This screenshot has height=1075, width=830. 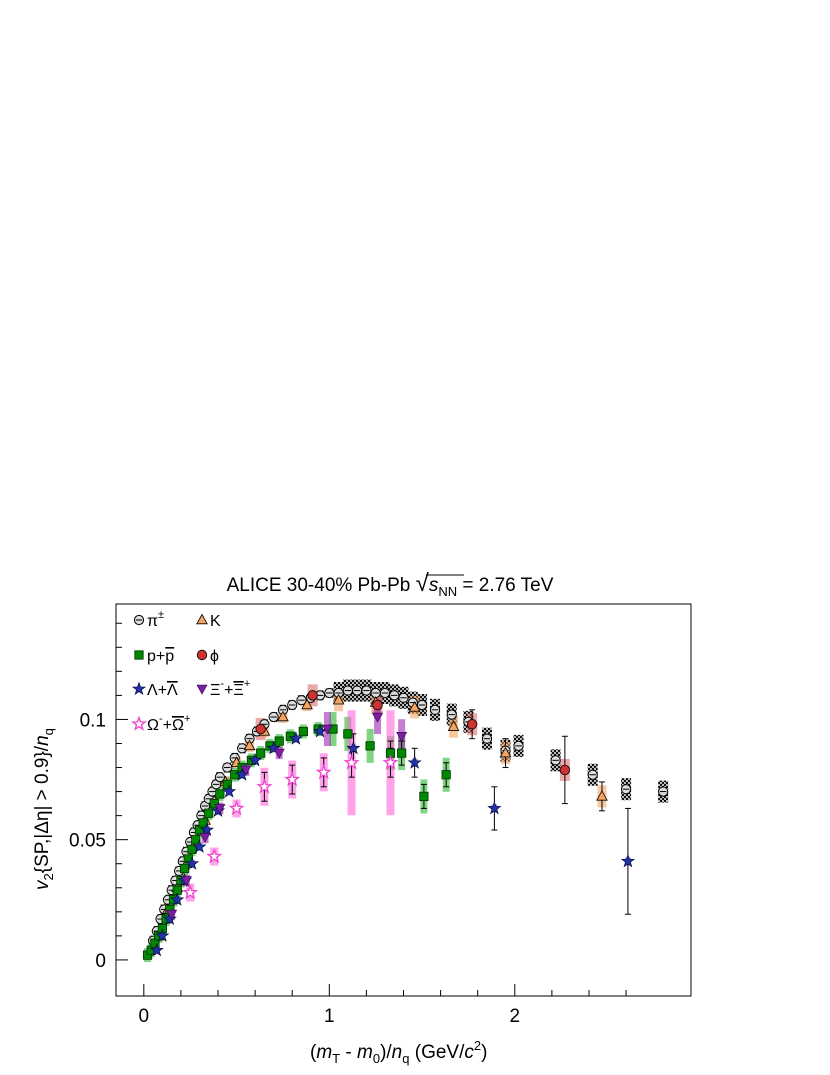 I want to click on legend-label-3: ϕ, so click(x=214, y=656).